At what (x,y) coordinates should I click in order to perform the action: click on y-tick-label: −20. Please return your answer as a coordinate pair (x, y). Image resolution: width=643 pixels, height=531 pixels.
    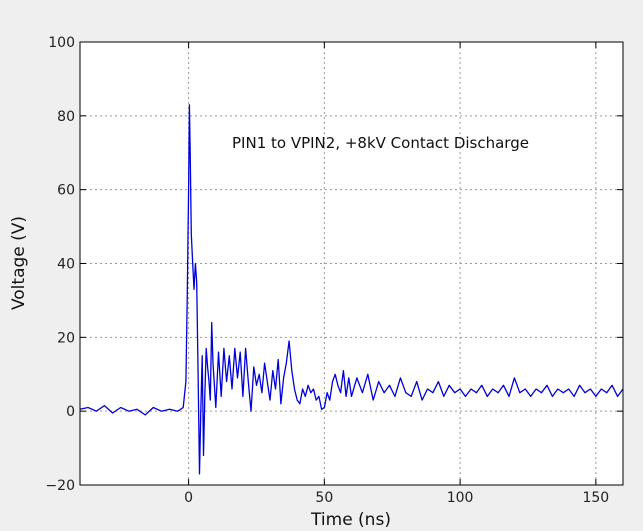
    Looking at the image, I should click on (60, 486).